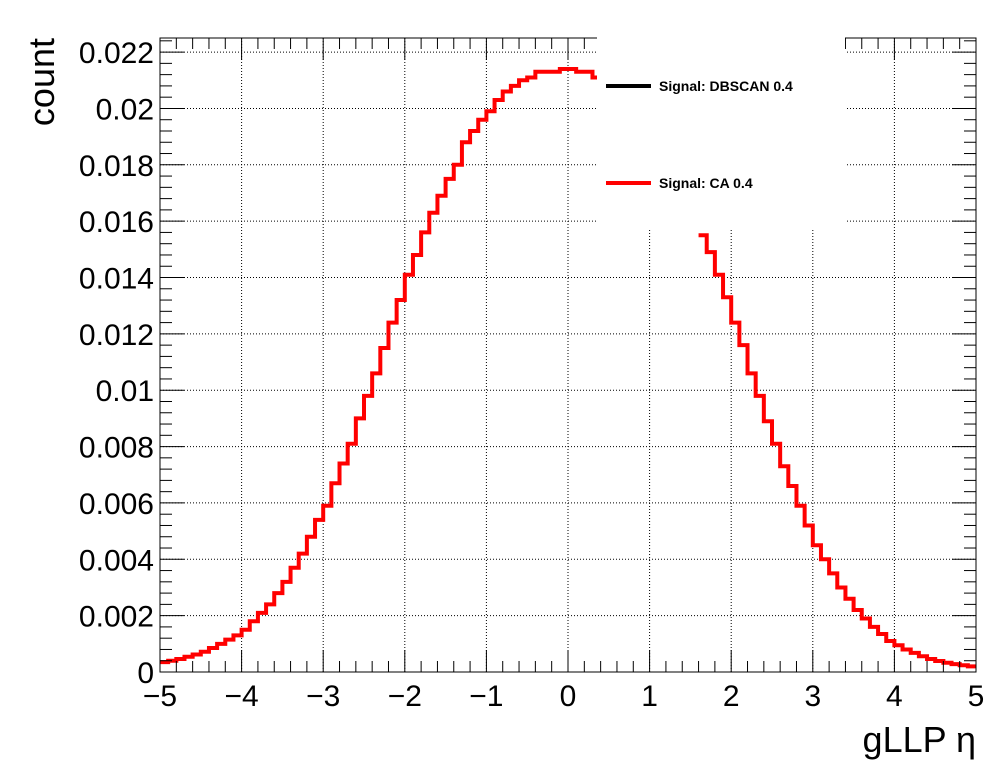 This screenshot has height=772, width=996. Describe the element at coordinates (976, 696) in the screenshot. I see `x-tick-label: 5` at that location.